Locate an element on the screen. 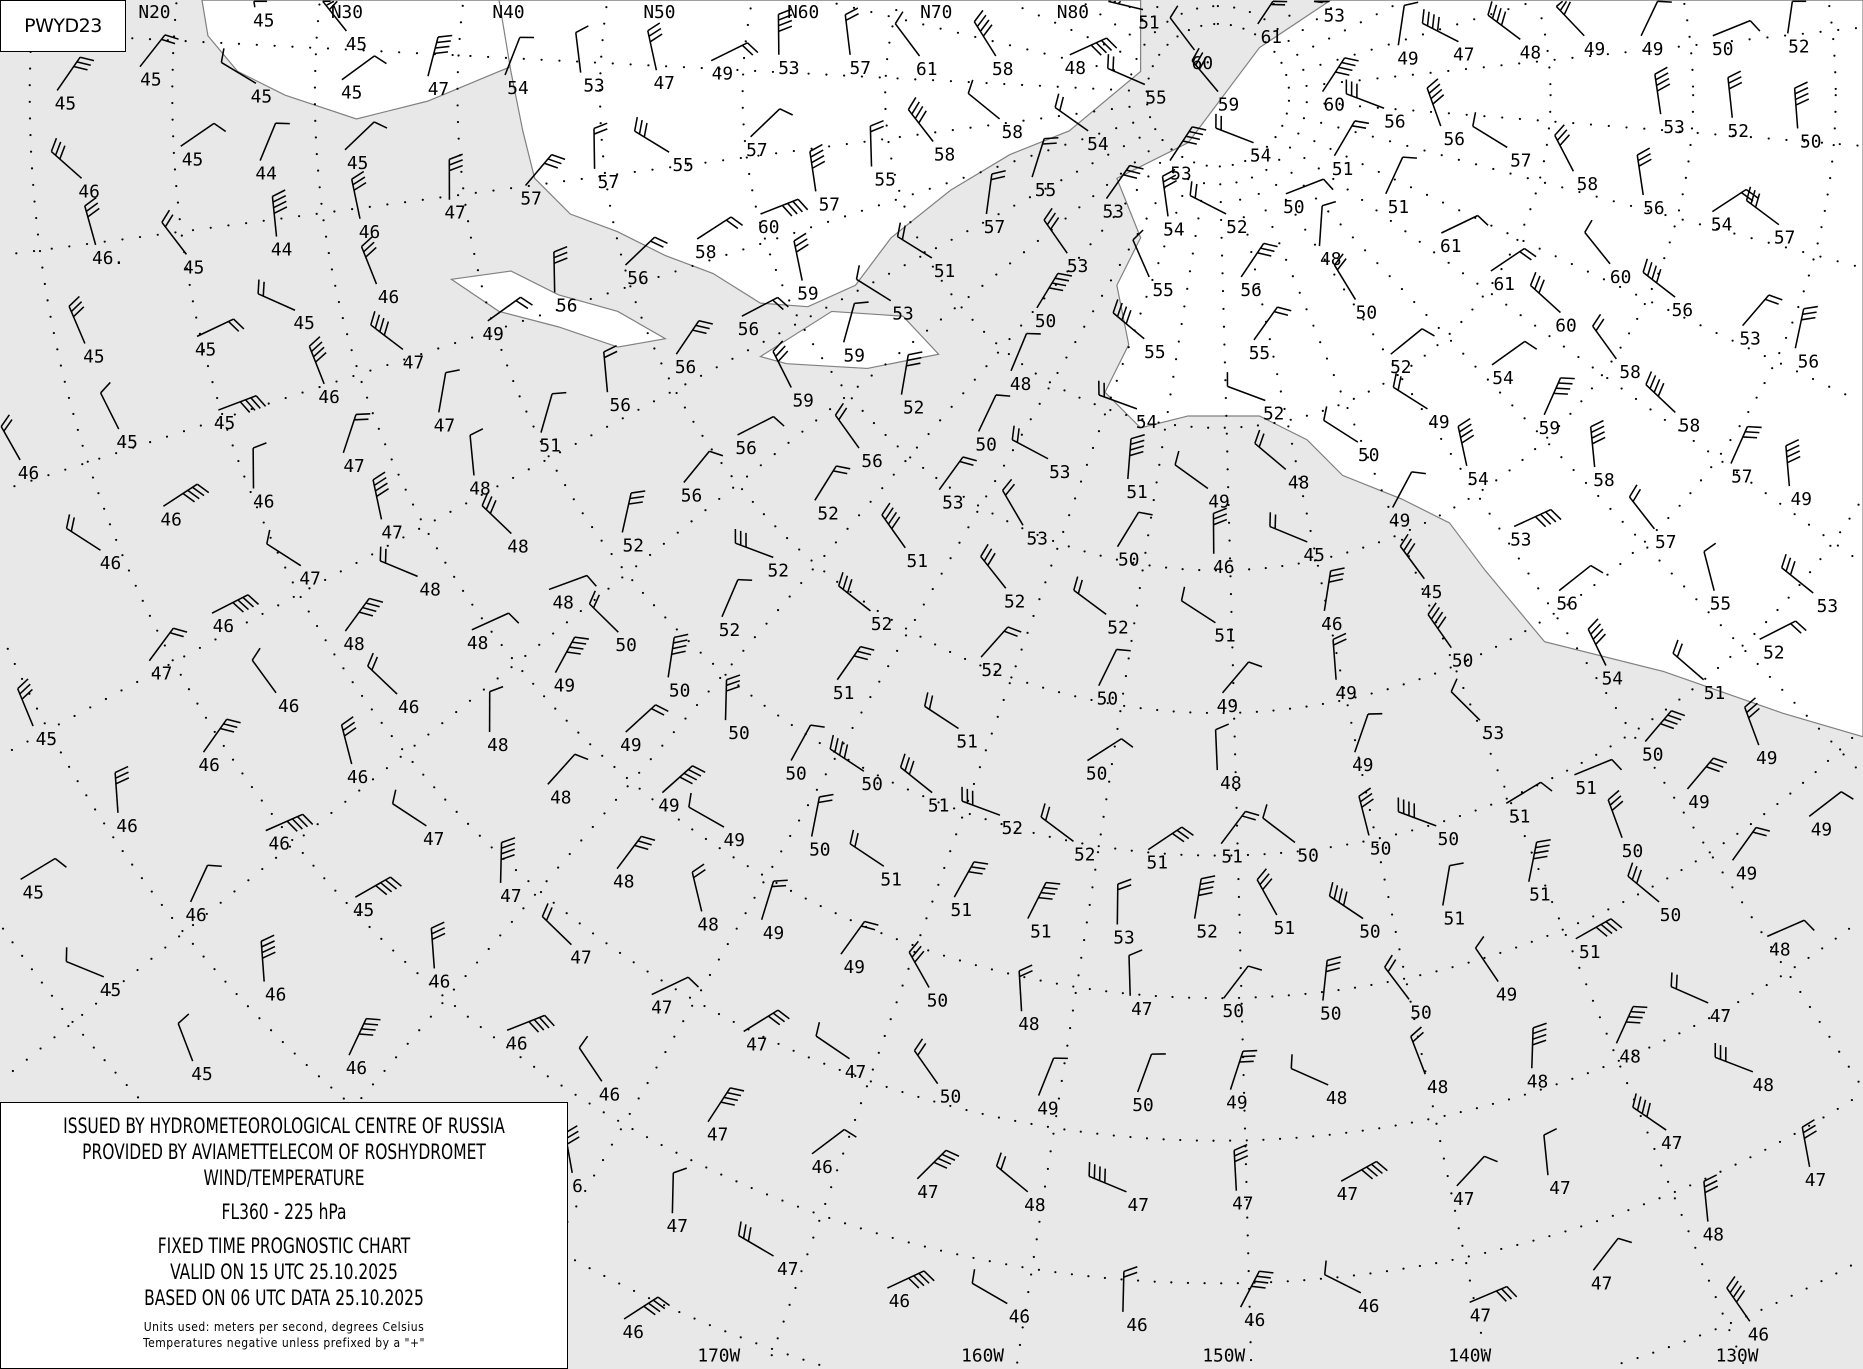  temperature-label: 58 is located at coordinates (1603, 480).